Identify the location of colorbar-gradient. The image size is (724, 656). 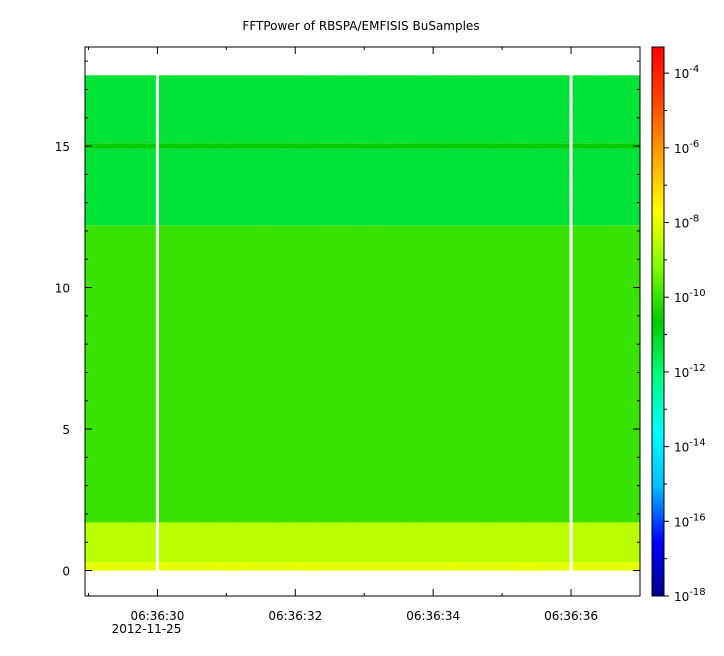
(658, 321).